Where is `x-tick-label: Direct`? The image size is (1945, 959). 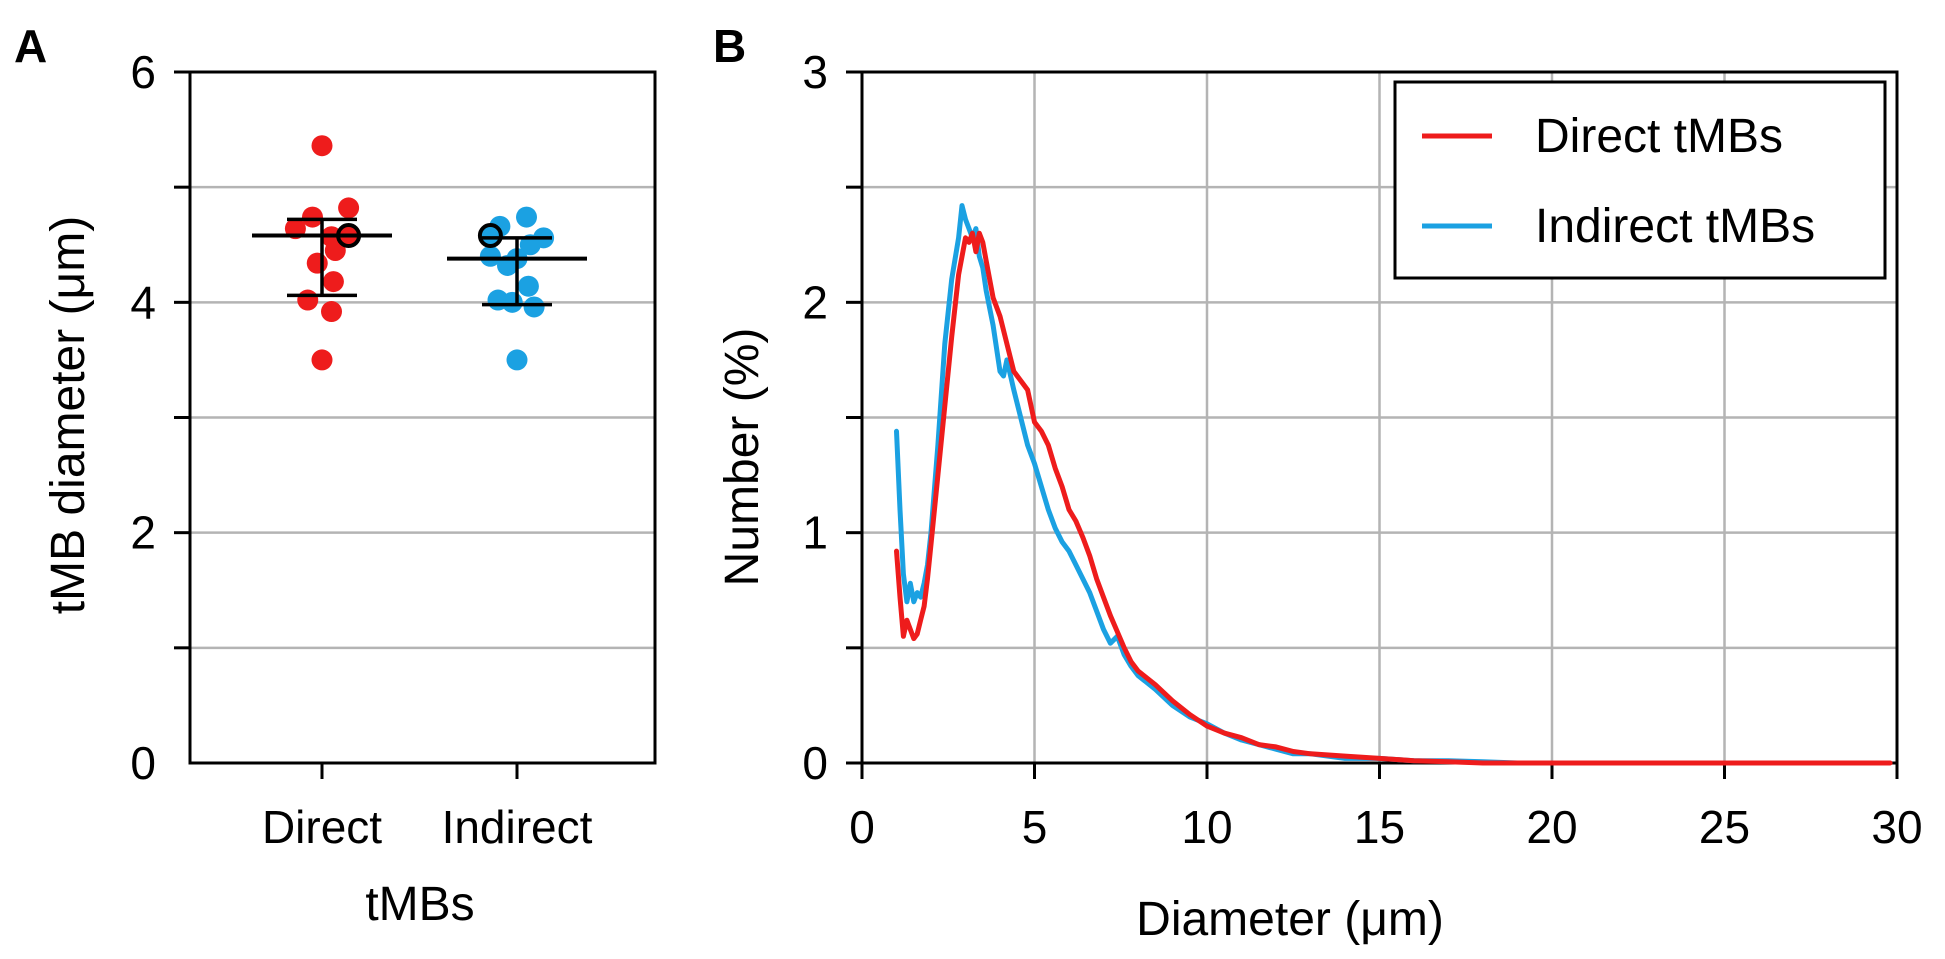 x-tick-label: Direct is located at coordinates (322, 827).